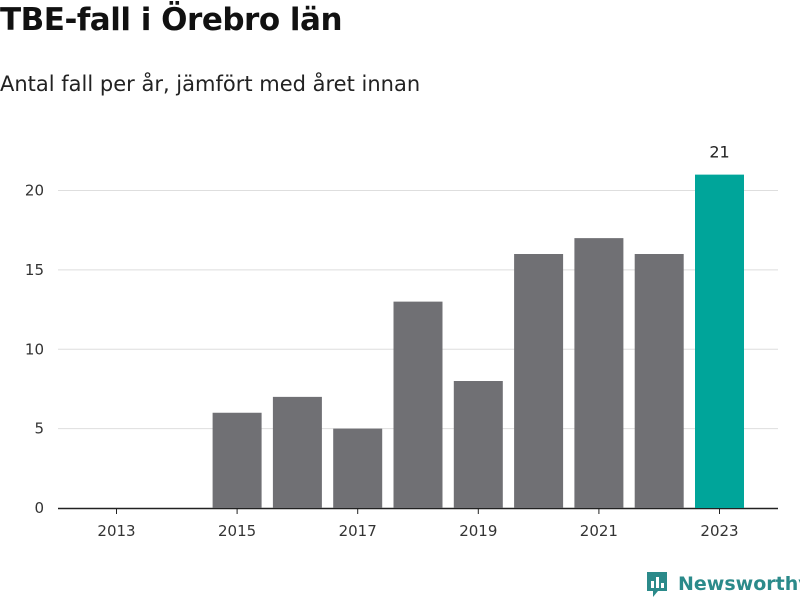 The image size is (800, 600). Describe the element at coordinates (358, 531) in the screenshot. I see `x-tick-label: 2017` at that location.